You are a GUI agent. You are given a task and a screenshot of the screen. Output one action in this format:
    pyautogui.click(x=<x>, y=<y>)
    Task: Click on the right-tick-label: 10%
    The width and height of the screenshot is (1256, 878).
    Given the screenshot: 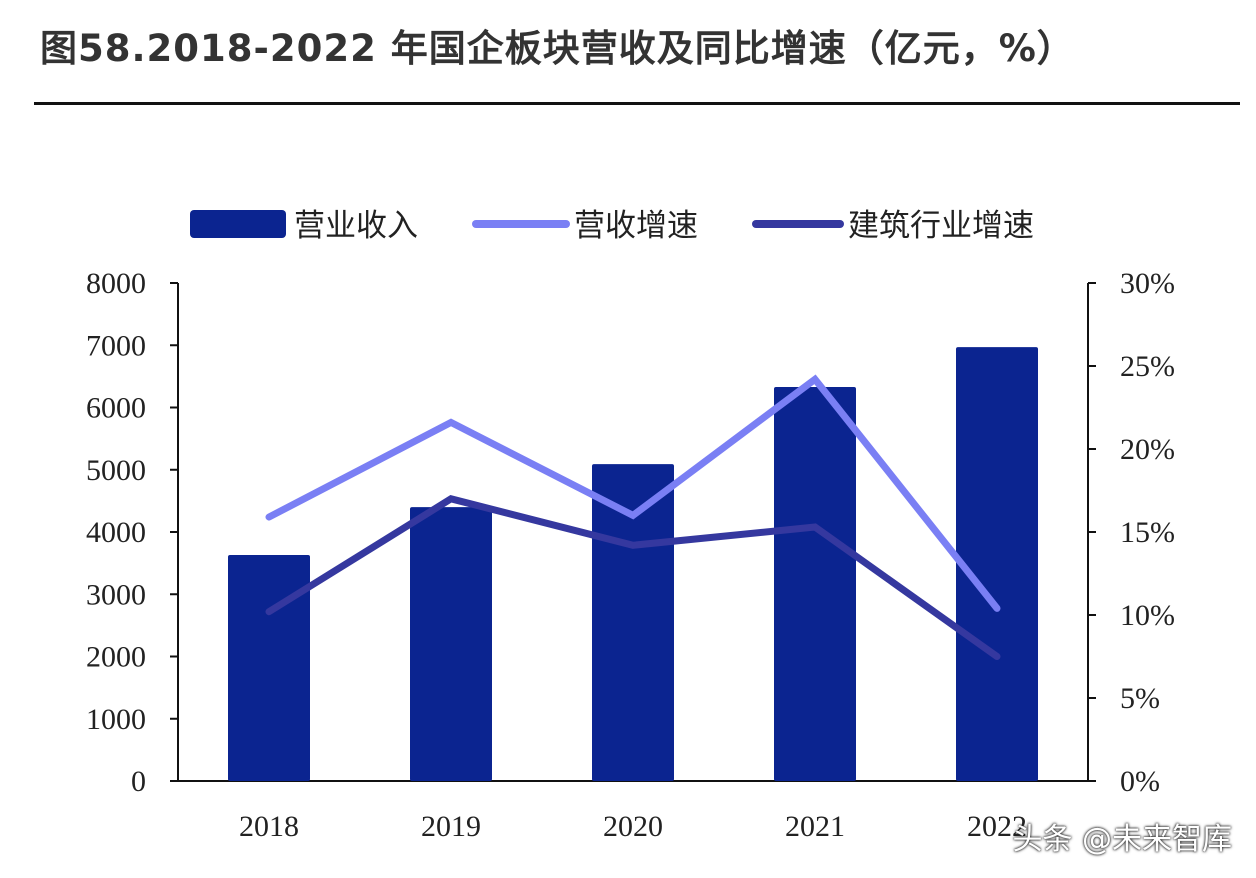 What is the action you would take?
    pyautogui.click(x=1147, y=615)
    